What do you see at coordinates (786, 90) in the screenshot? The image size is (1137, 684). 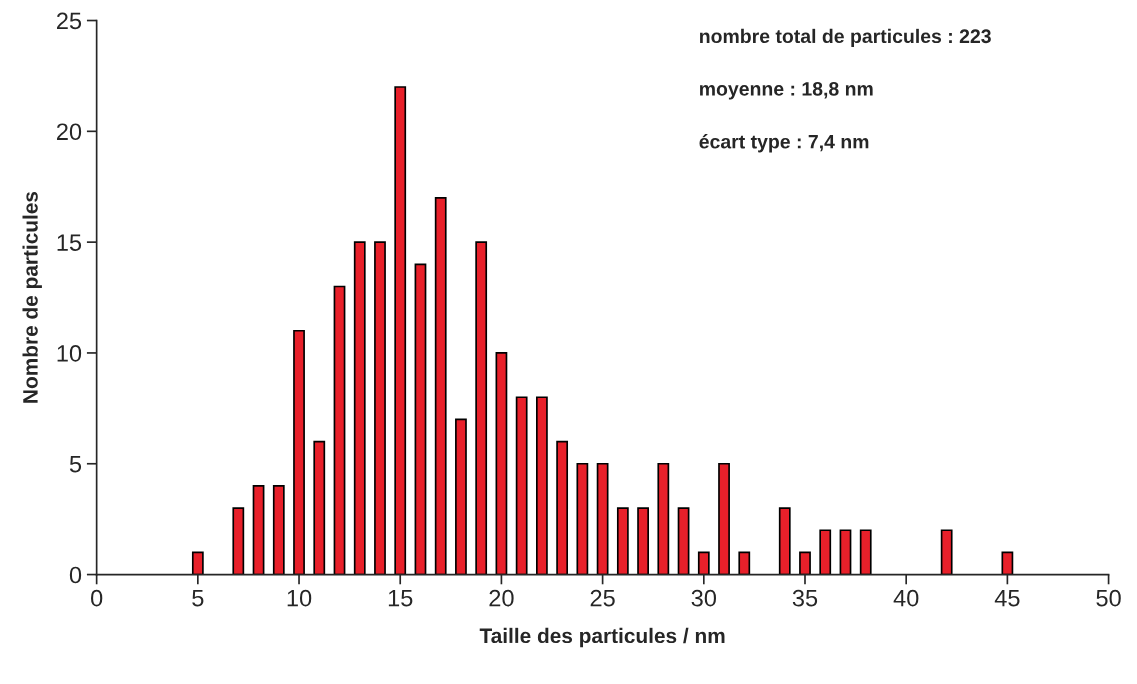 I see `annotation: moyenne : 18,8 nm` at bounding box center [786, 90].